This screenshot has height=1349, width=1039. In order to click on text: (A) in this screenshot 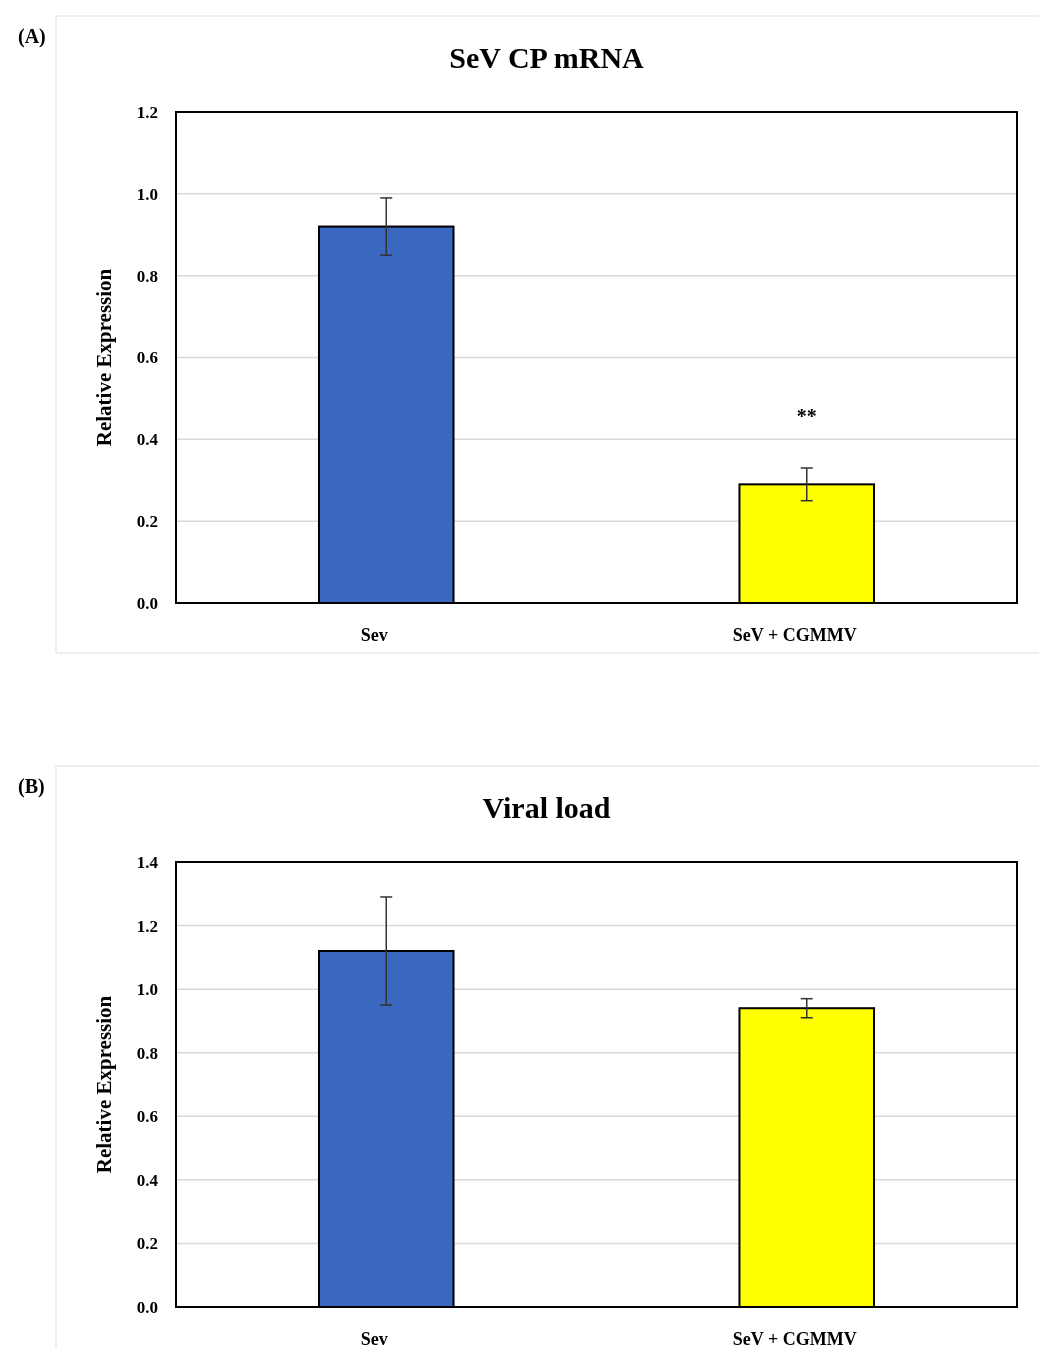, I will do `click(32, 36)`.